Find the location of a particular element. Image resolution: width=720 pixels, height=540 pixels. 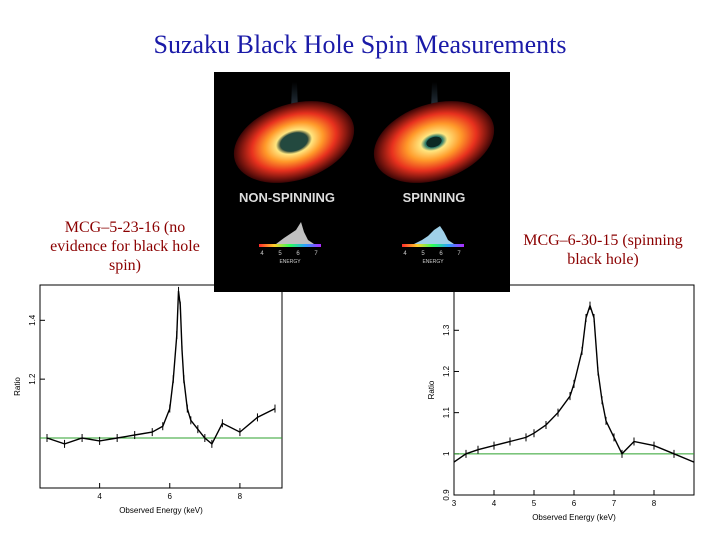

y-tick-label: 1 is located at coordinates (446, 453).